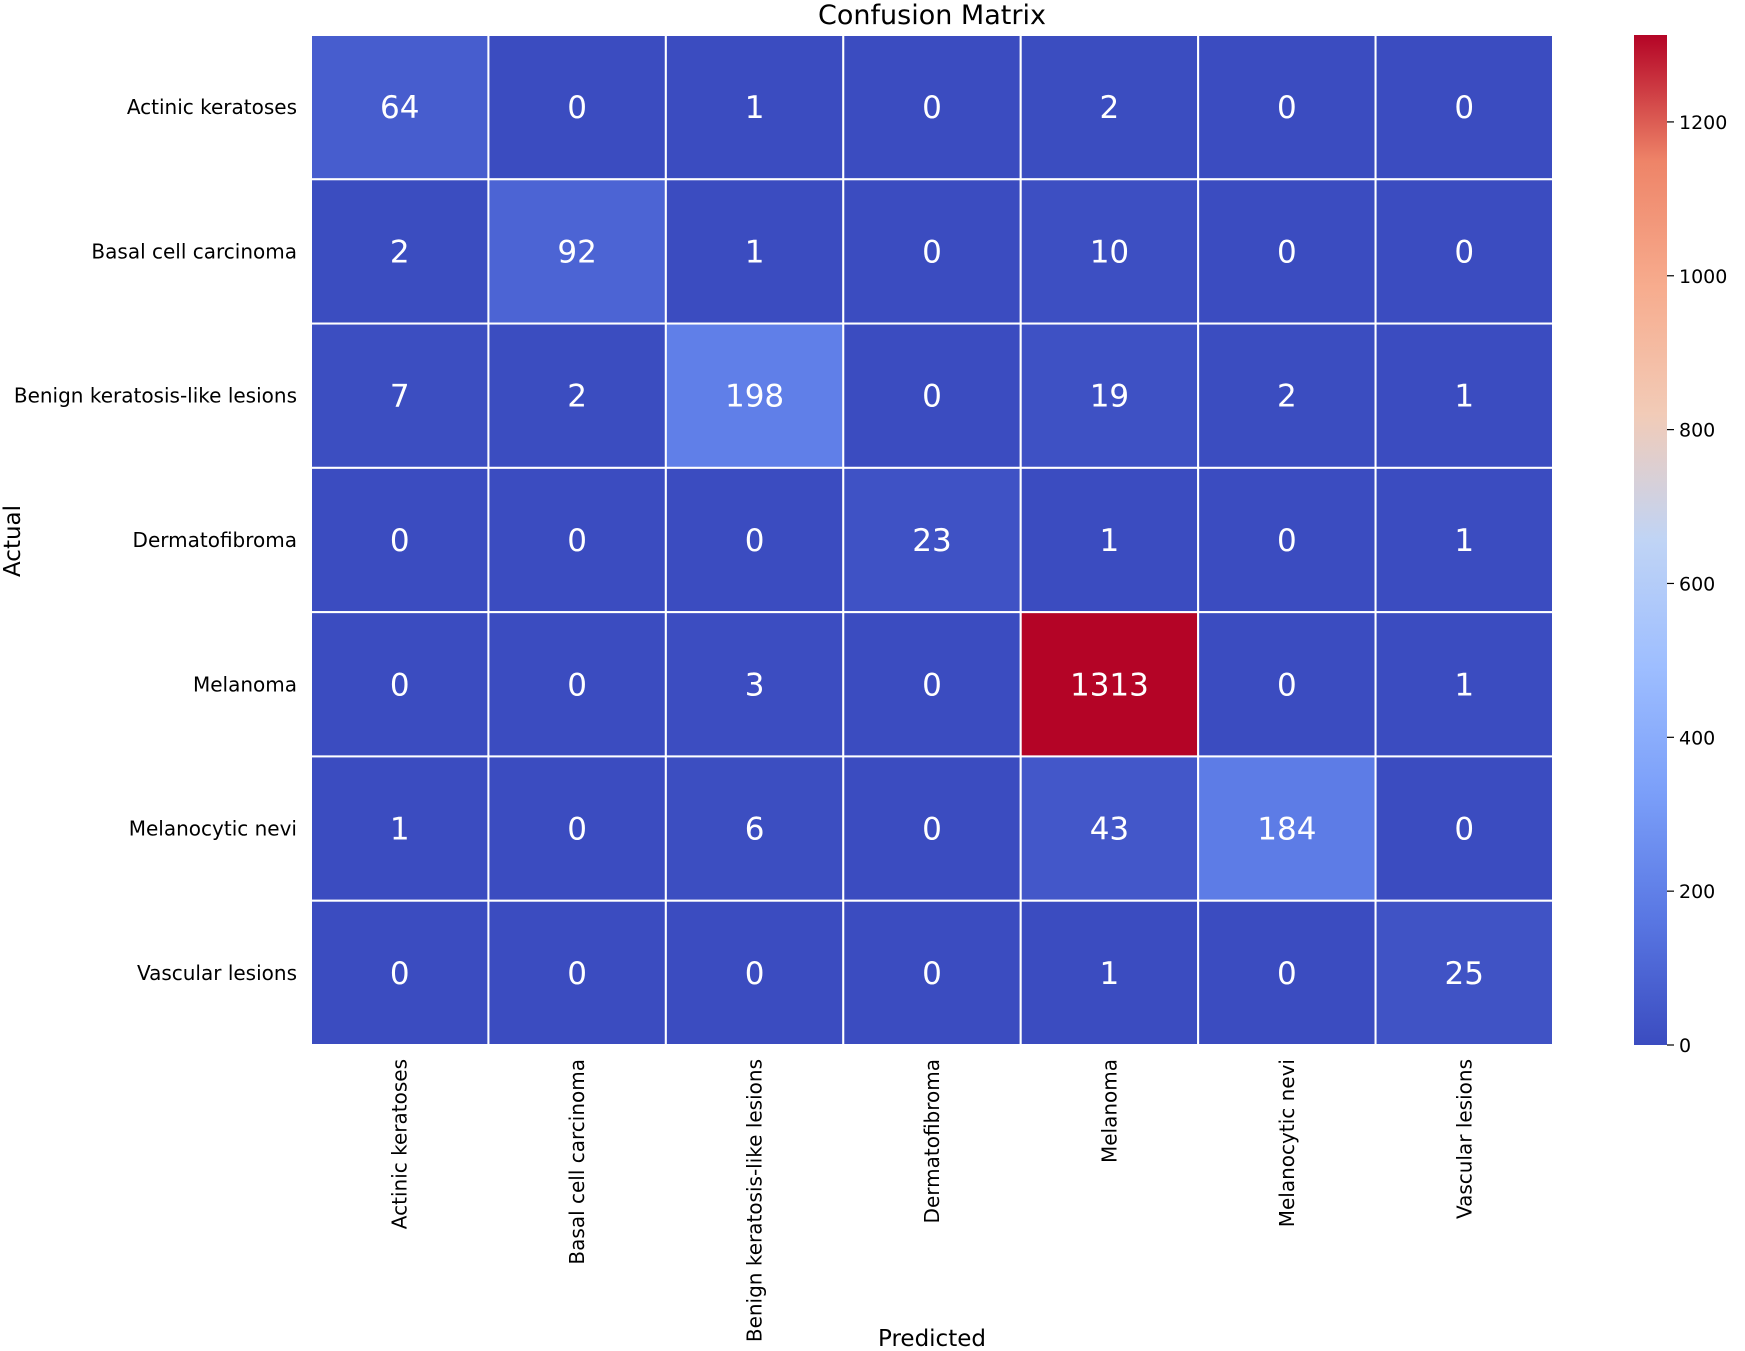 The image size is (1745, 1351). I want to click on colorbar-tick-label: 1200, so click(1703, 123).